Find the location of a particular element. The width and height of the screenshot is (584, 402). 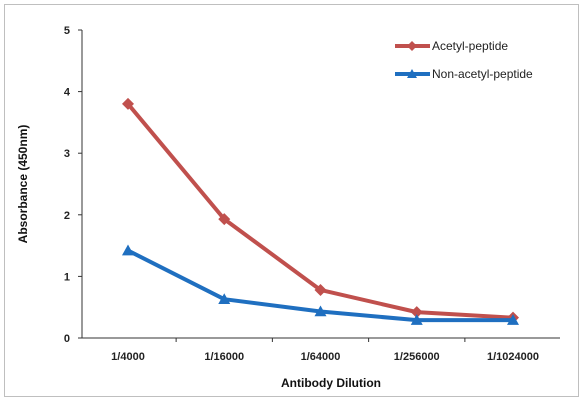

x-tick-label: 1/4000 is located at coordinates (128, 357).